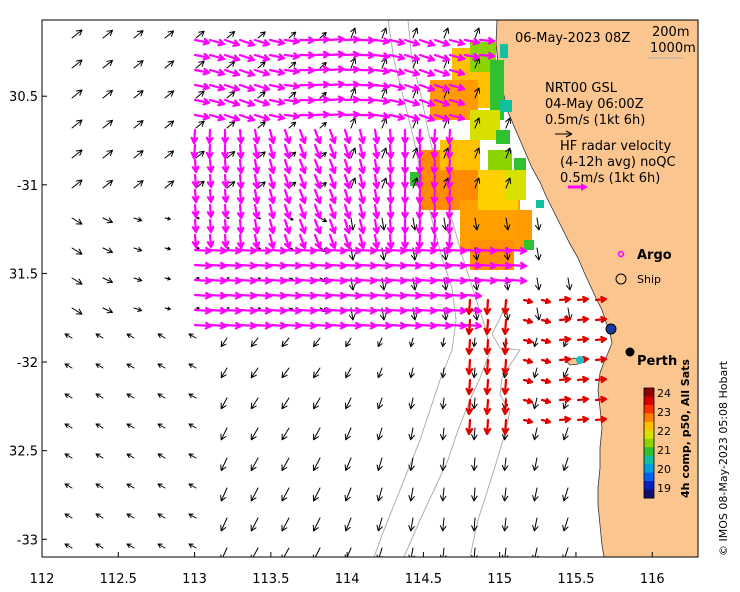 The image size is (740, 592). What do you see at coordinates (578, 187) in the screenshot?
I see `hf-scale-arrow` at bounding box center [578, 187].